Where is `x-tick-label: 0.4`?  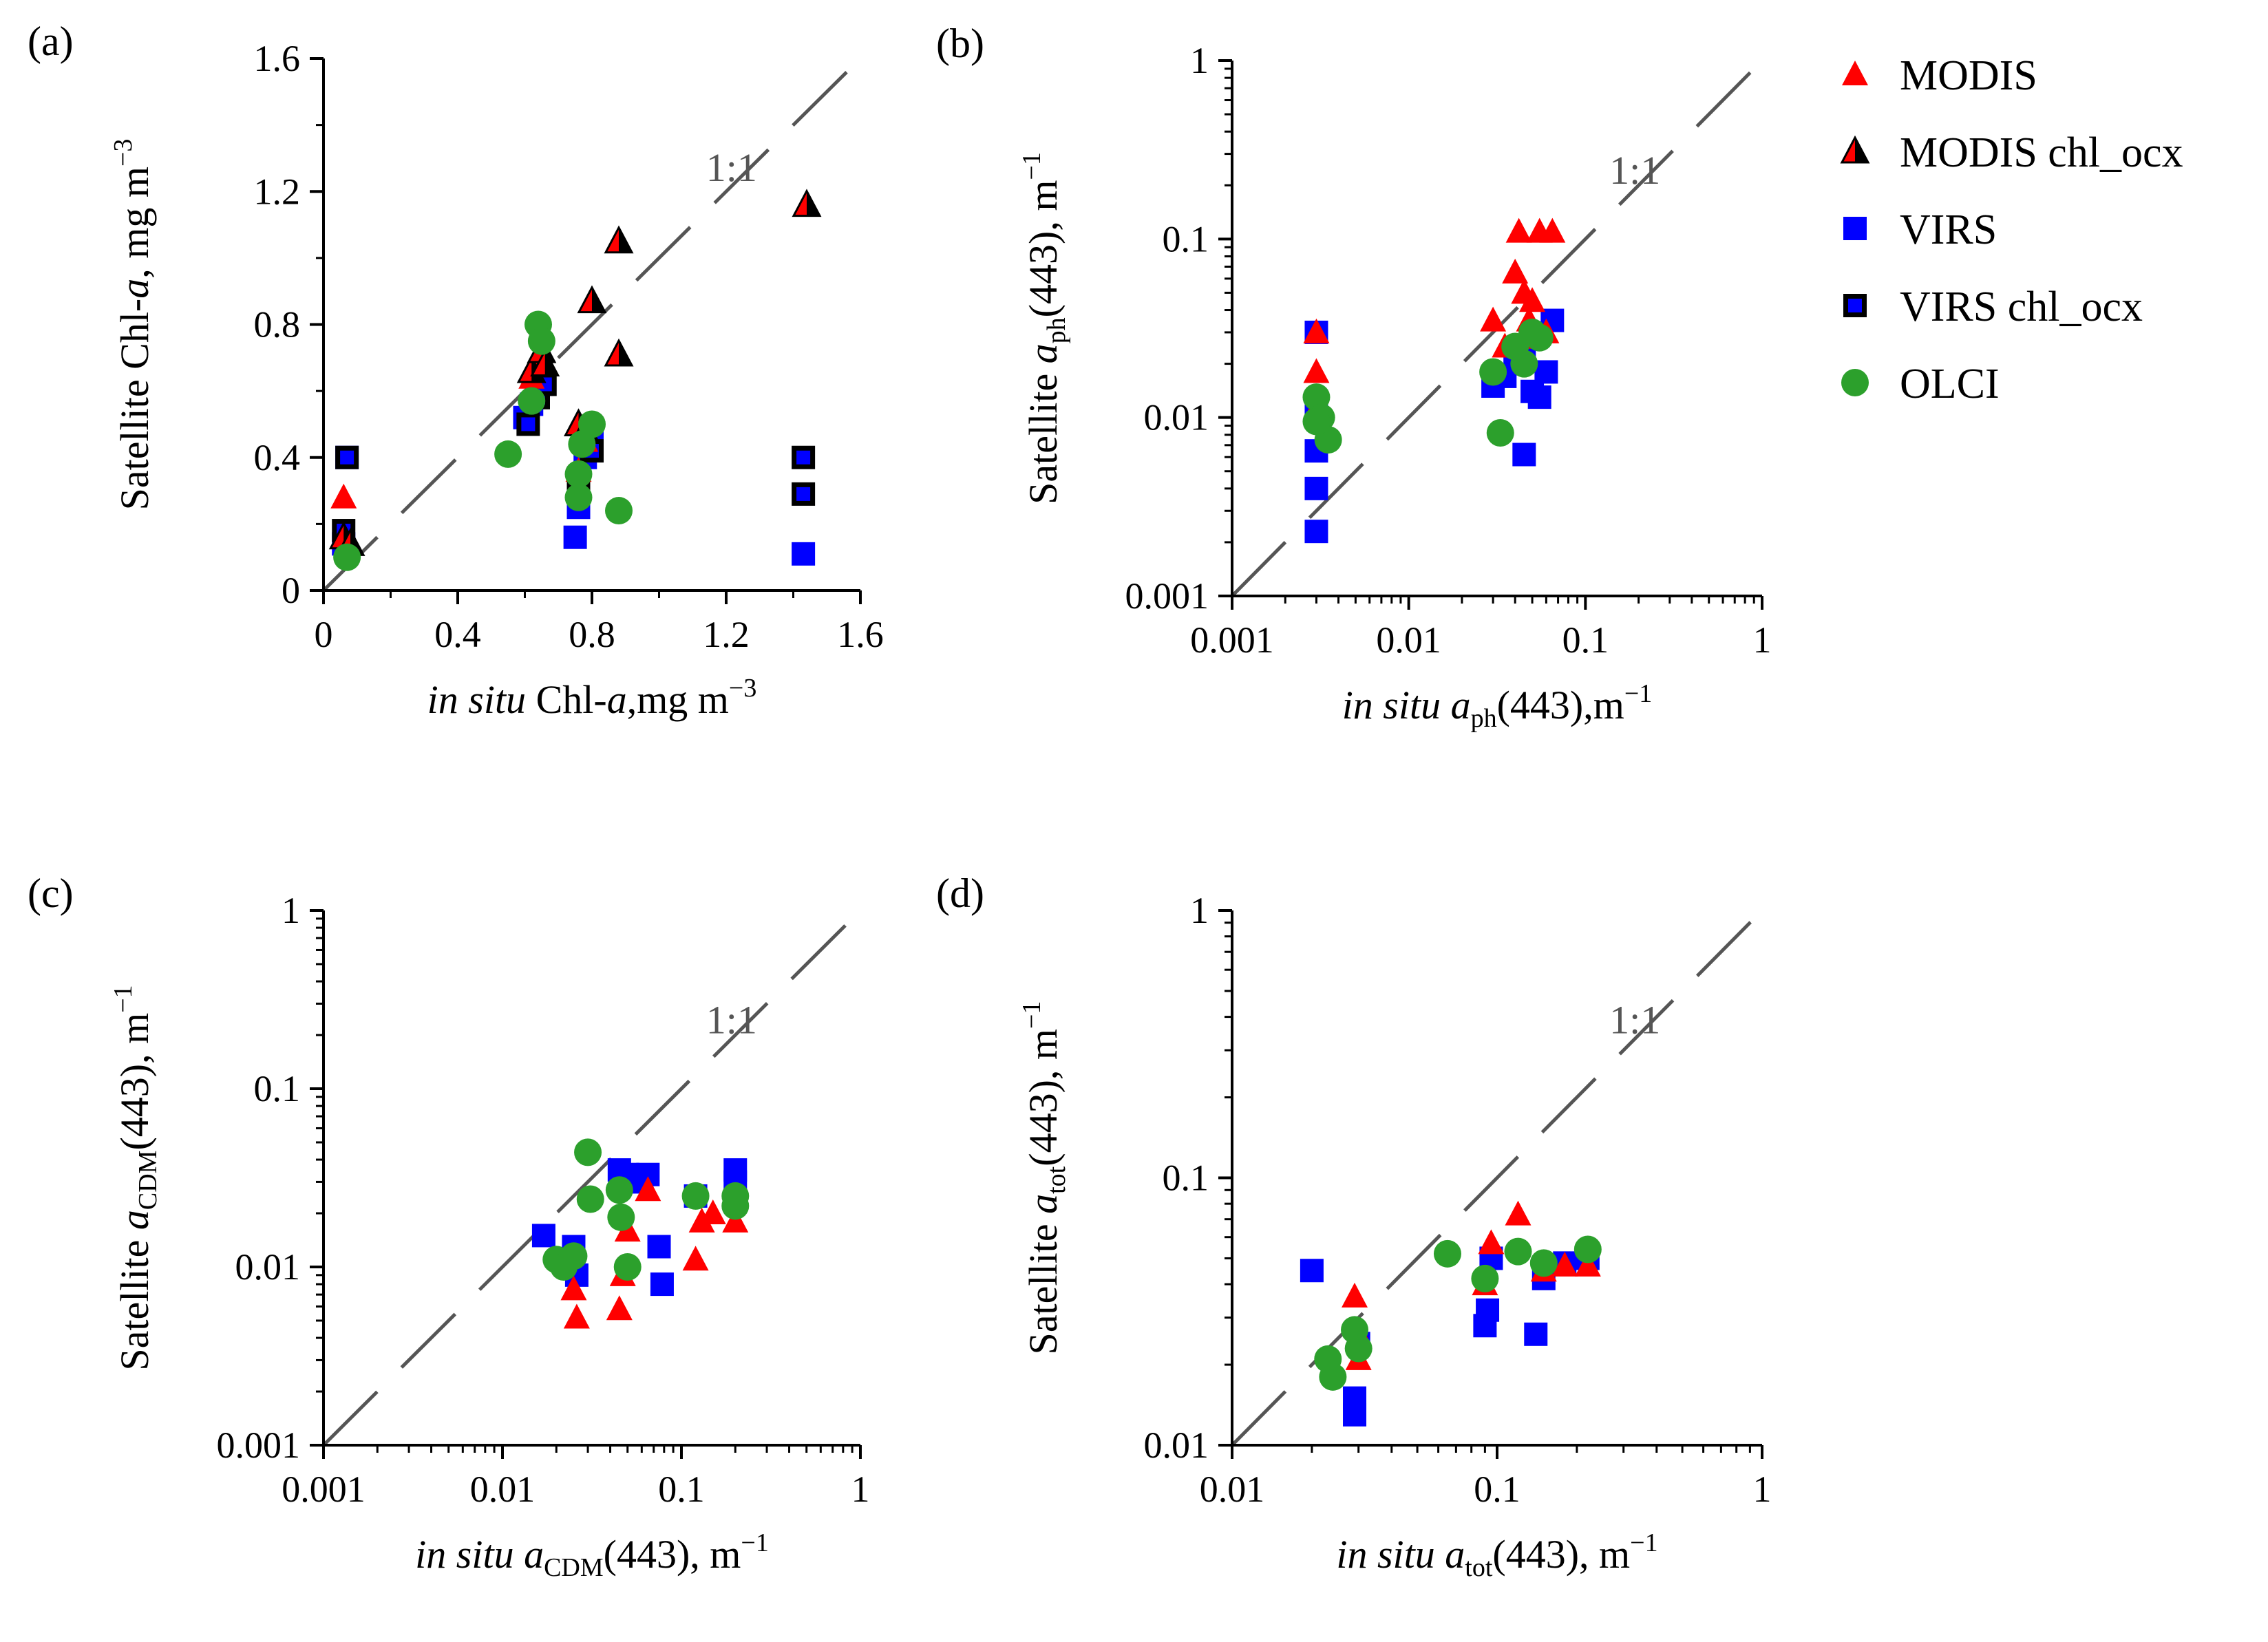
x-tick-label: 0.4 is located at coordinates (457, 634).